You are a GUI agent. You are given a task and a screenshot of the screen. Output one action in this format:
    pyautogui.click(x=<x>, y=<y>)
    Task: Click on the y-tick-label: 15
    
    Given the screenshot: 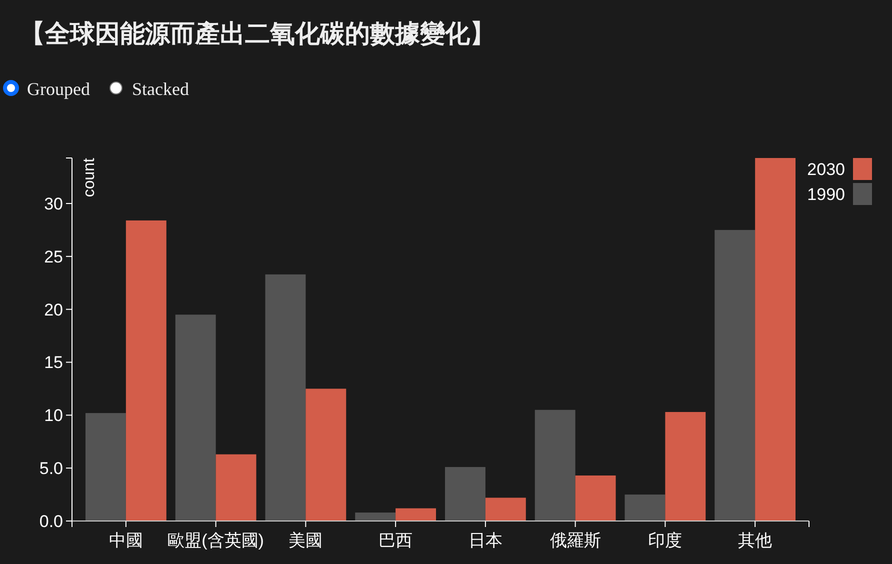 What is the action you would take?
    pyautogui.click(x=53, y=362)
    